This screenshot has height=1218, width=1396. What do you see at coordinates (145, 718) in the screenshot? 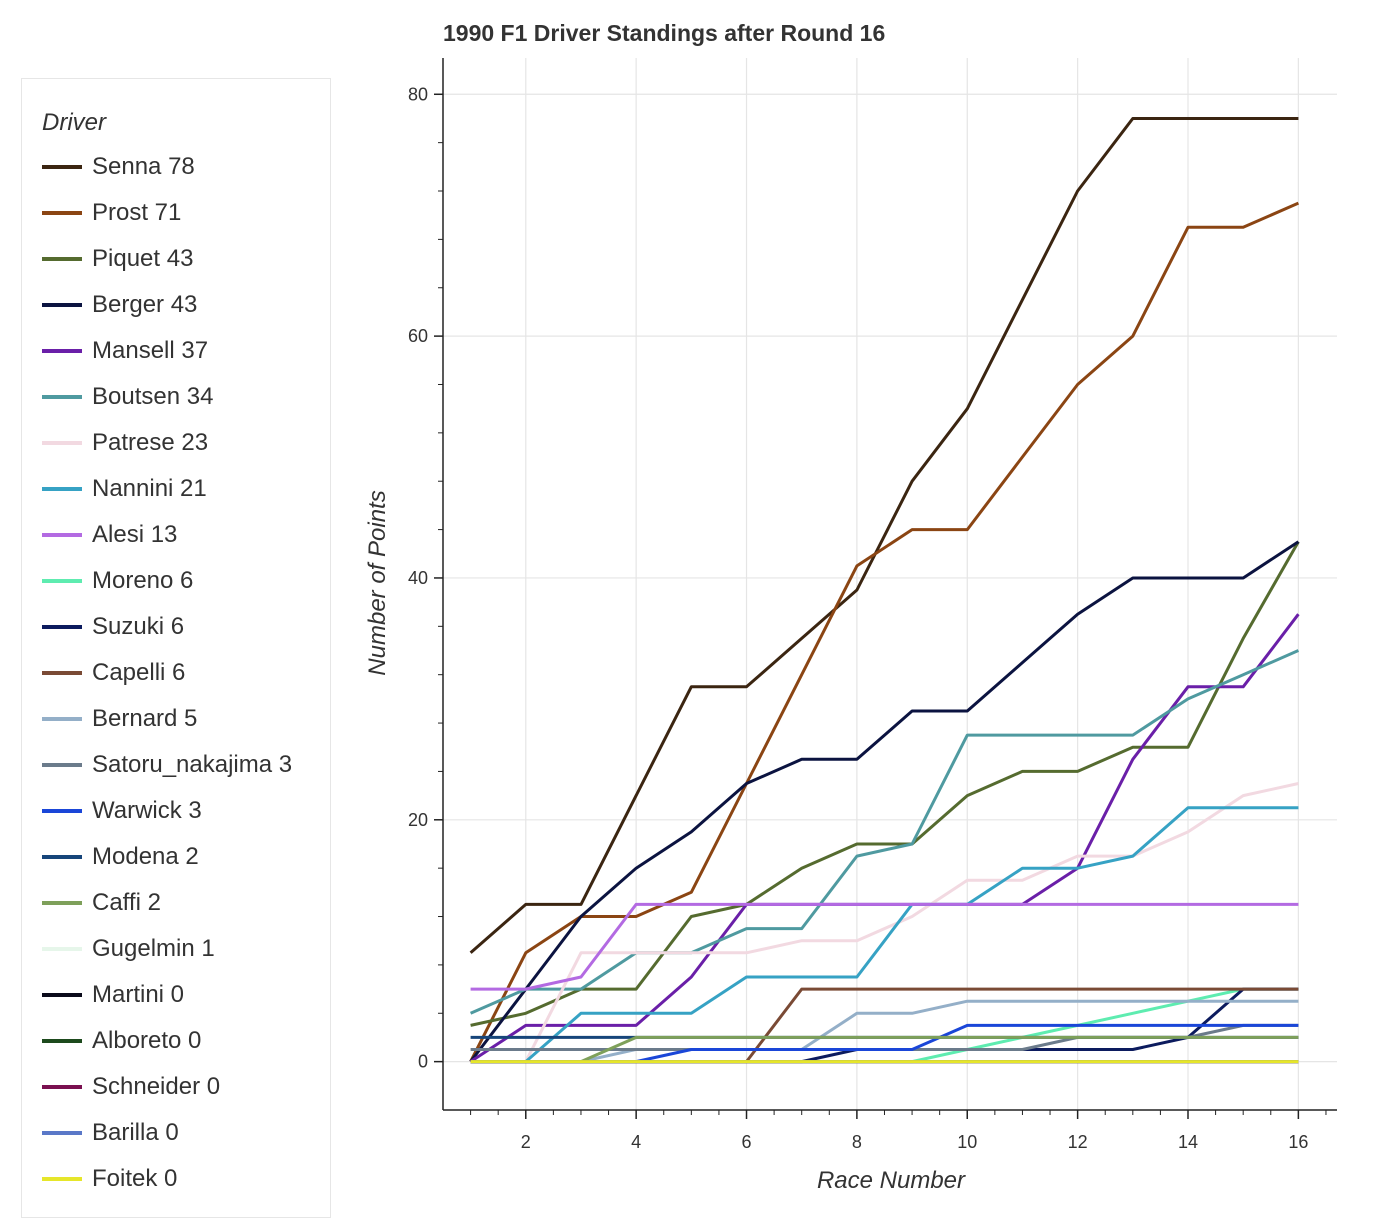
I see `legend-label: Bernard 5` at bounding box center [145, 718].